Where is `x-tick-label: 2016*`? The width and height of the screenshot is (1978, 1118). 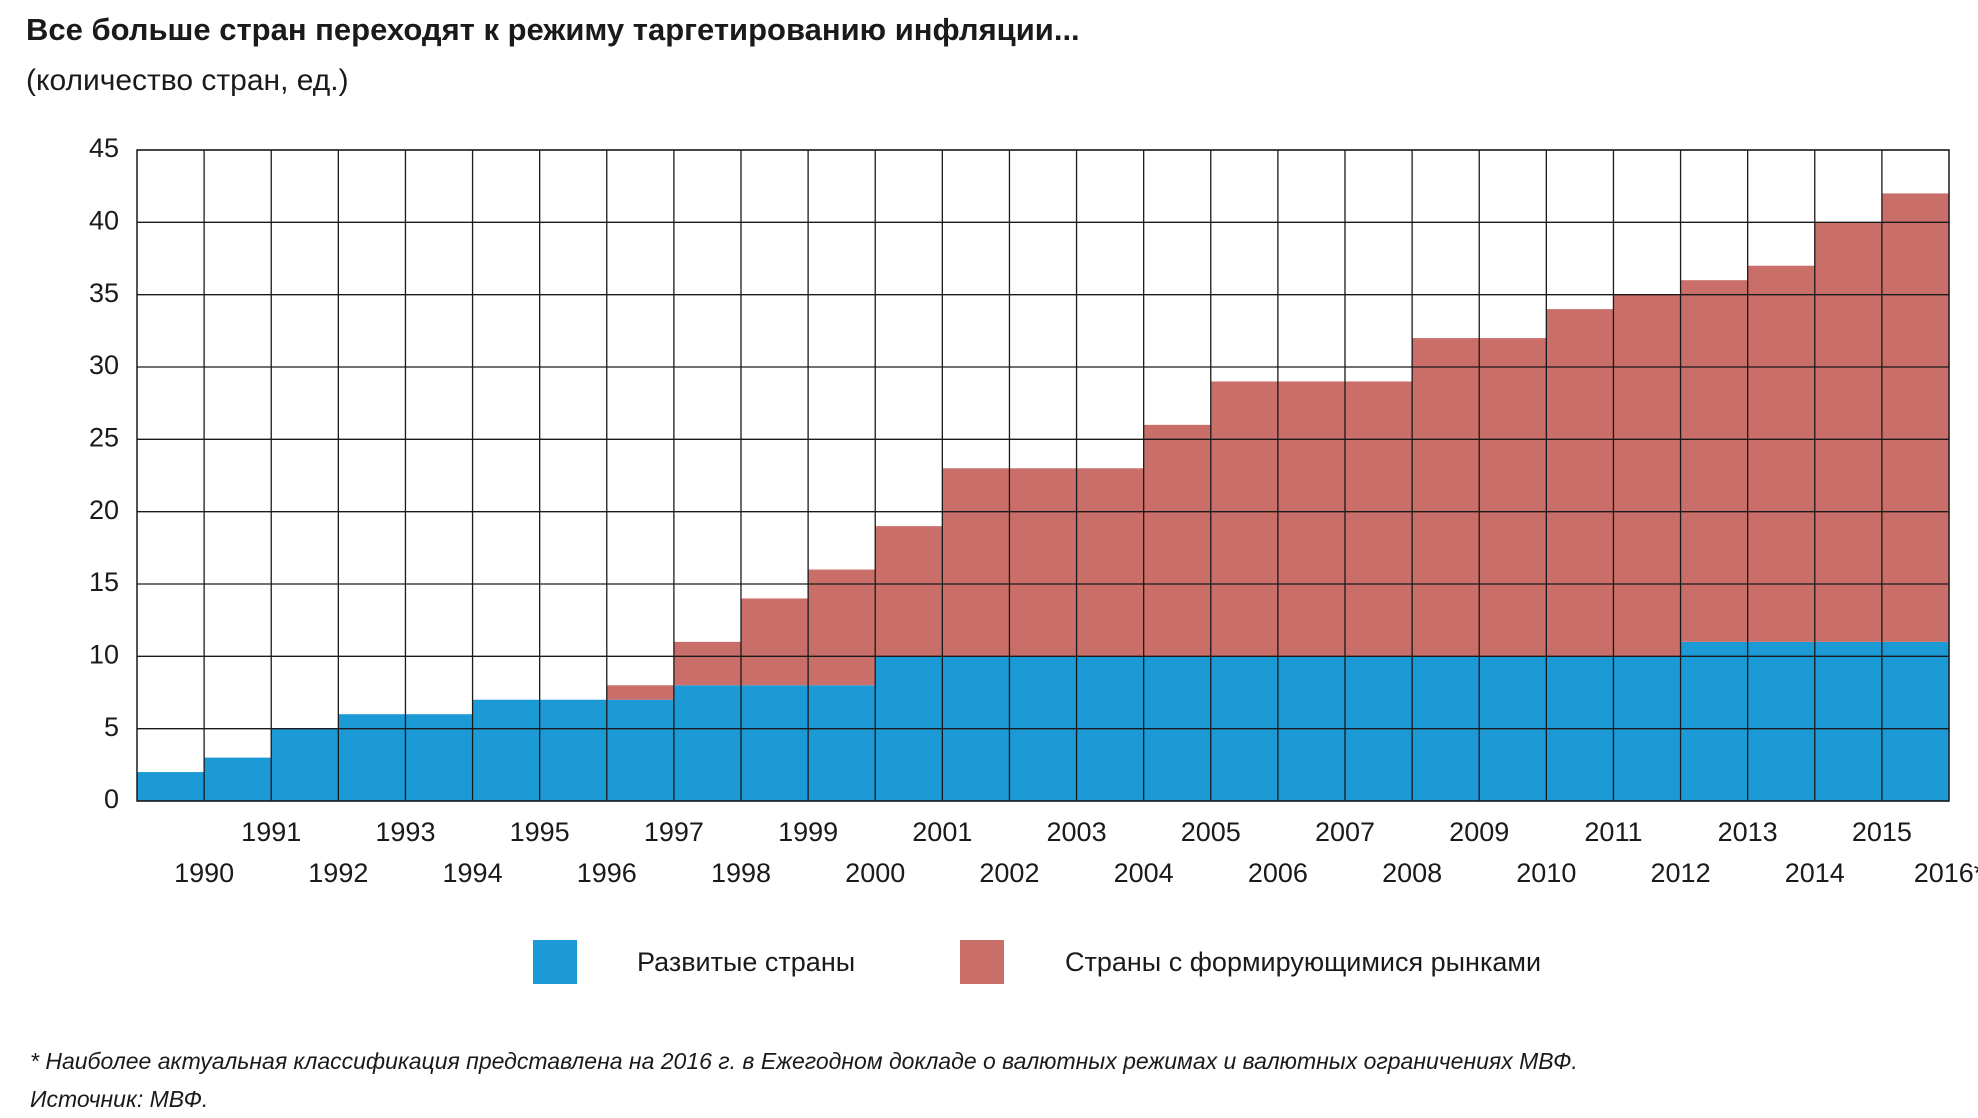
x-tick-label: 2016* is located at coordinates (1946, 873).